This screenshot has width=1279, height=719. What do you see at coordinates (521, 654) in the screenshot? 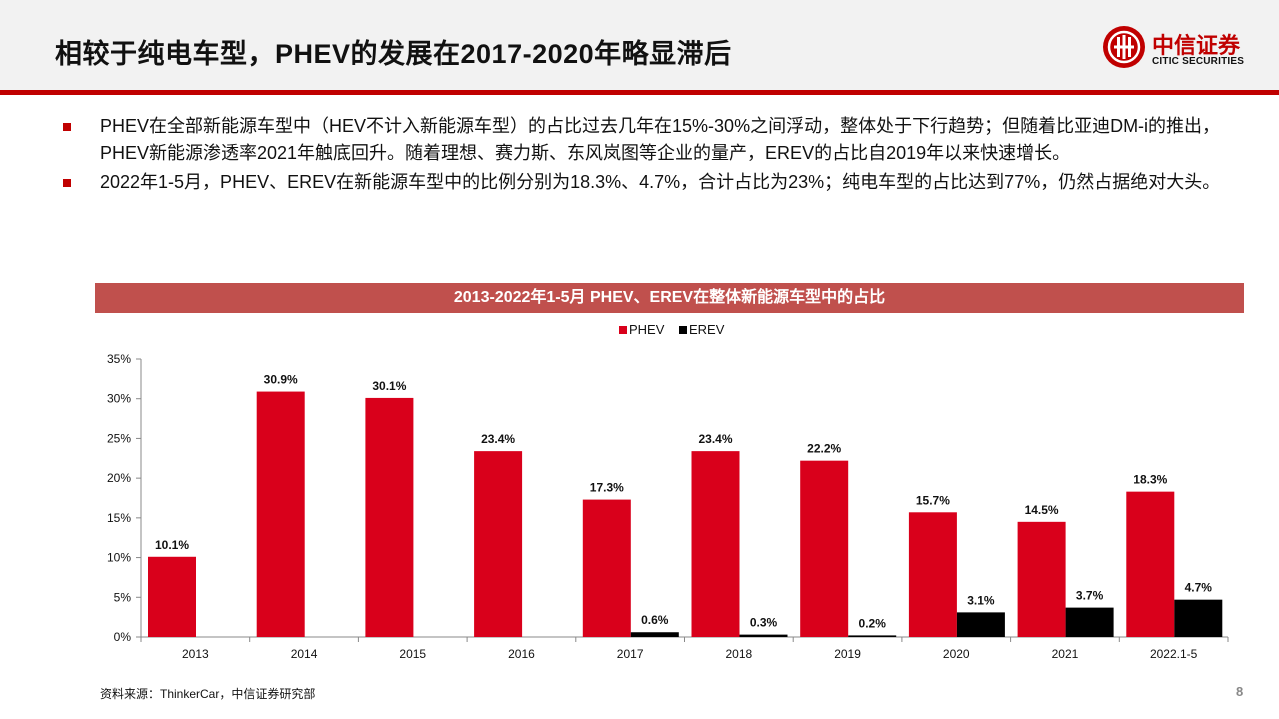
I see `x-tick-label: 2016` at bounding box center [521, 654].